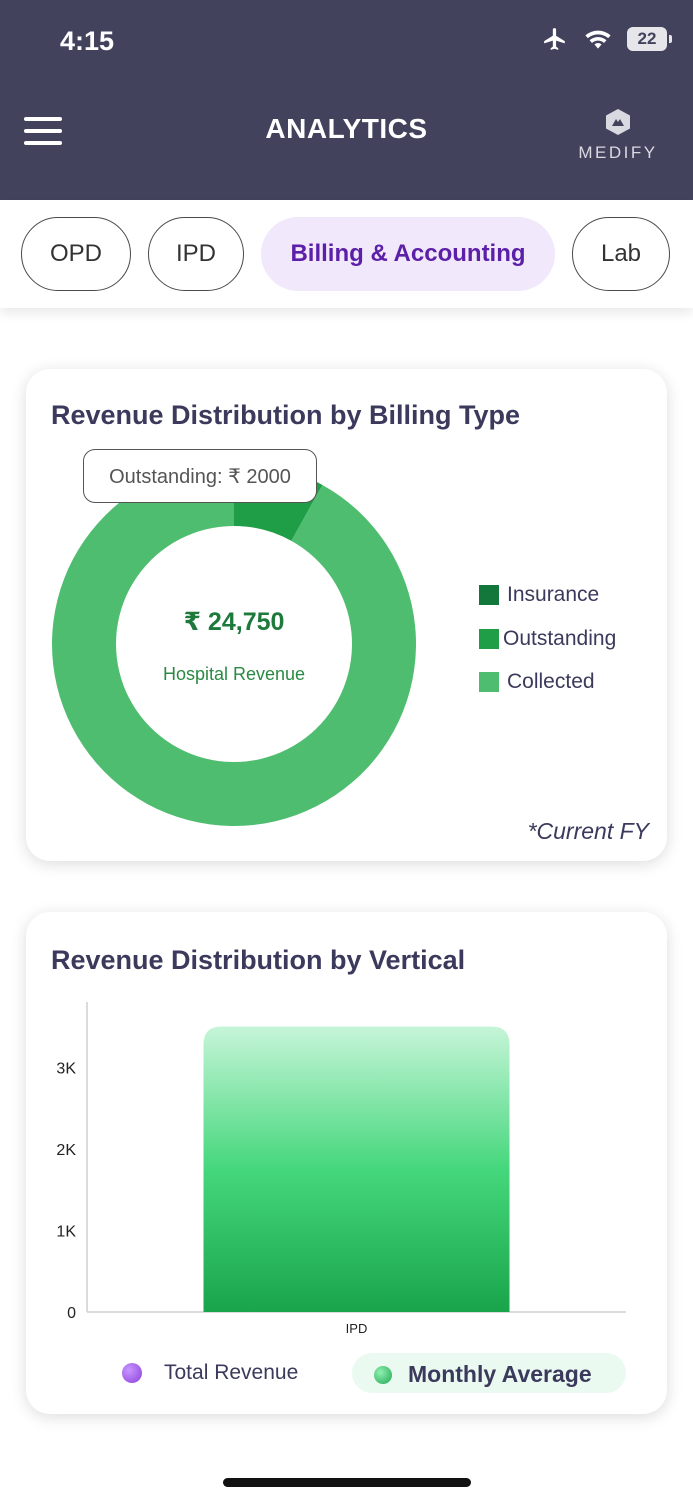 This screenshot has height=1500, width=693. I want to click on status-time: 4:15, so click(87, 41).